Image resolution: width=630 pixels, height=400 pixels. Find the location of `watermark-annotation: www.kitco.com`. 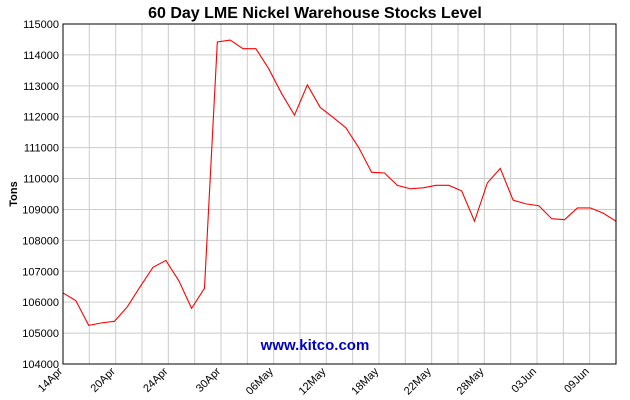

watermark-annotation: www.kitco.com is located at coordinates (315, 345).